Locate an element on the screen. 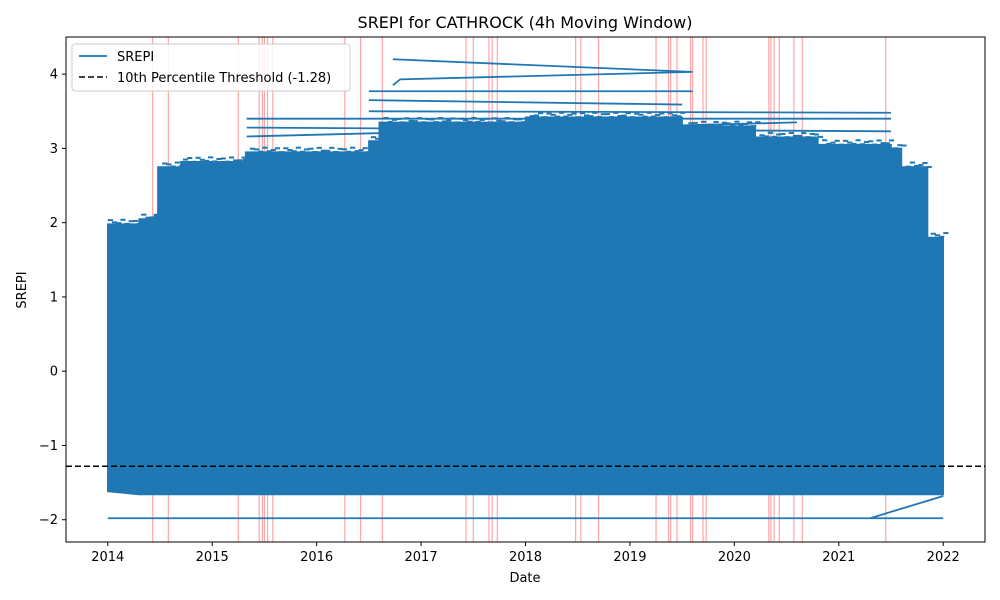  legend: SREPI 10th Percentile Threshold (-1.28) is located at coordinates (211, 67).